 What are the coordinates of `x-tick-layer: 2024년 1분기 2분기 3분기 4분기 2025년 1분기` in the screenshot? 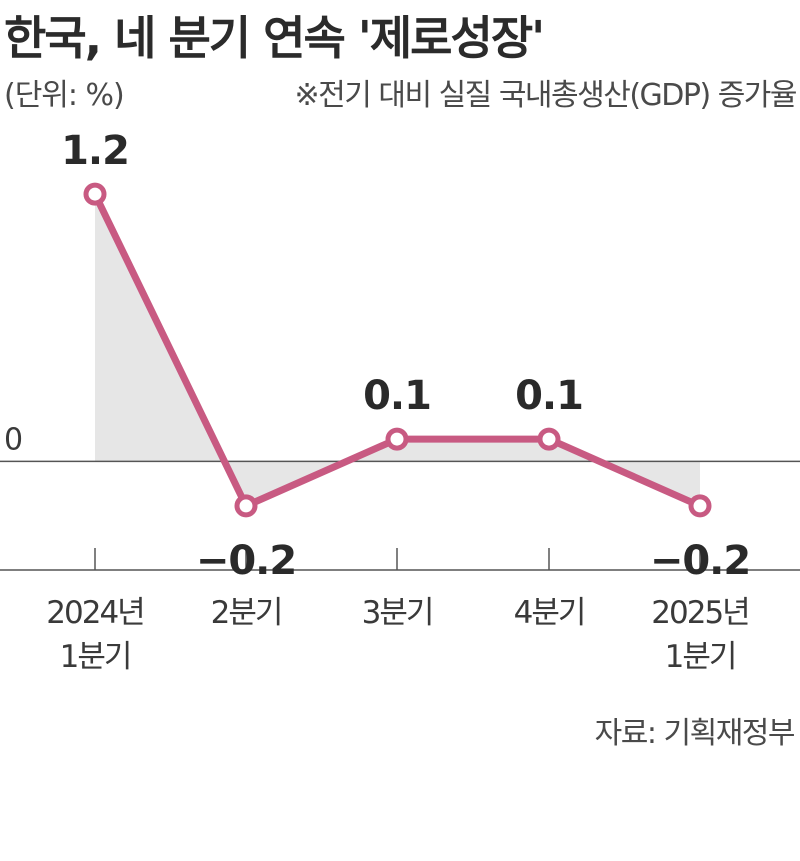 It's located at (398, 611).